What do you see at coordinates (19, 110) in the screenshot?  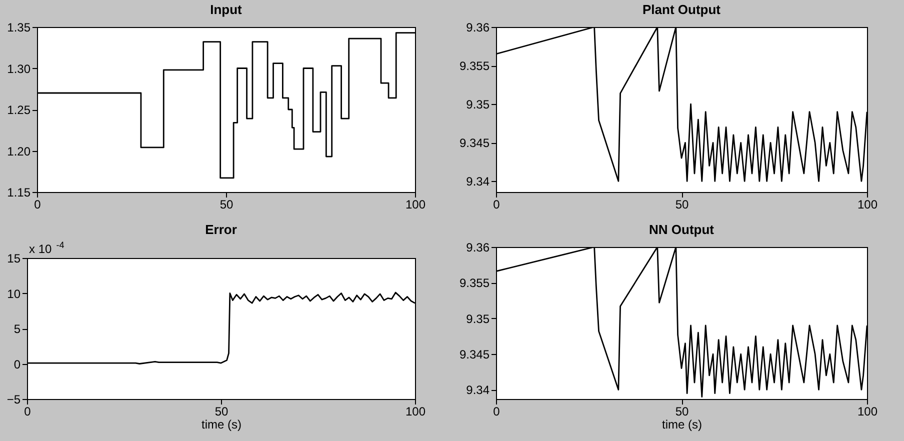 I see `y-tick-label: 1.25` at bounding box center [19, 110].